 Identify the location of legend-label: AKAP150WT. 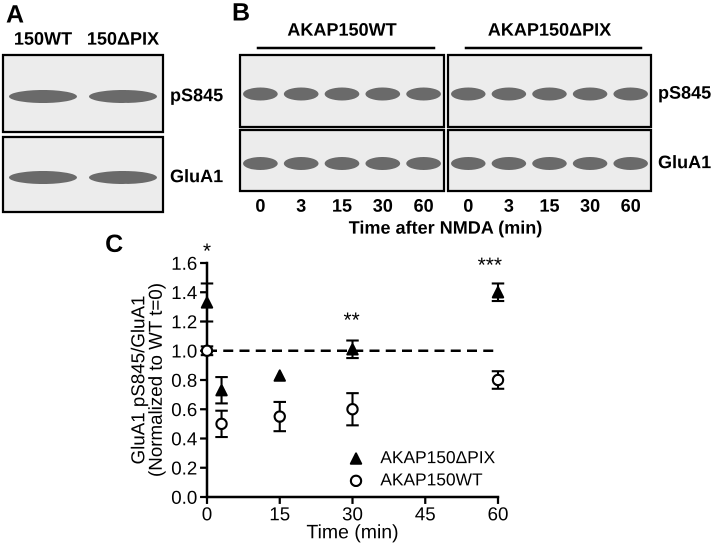
(431, 479).